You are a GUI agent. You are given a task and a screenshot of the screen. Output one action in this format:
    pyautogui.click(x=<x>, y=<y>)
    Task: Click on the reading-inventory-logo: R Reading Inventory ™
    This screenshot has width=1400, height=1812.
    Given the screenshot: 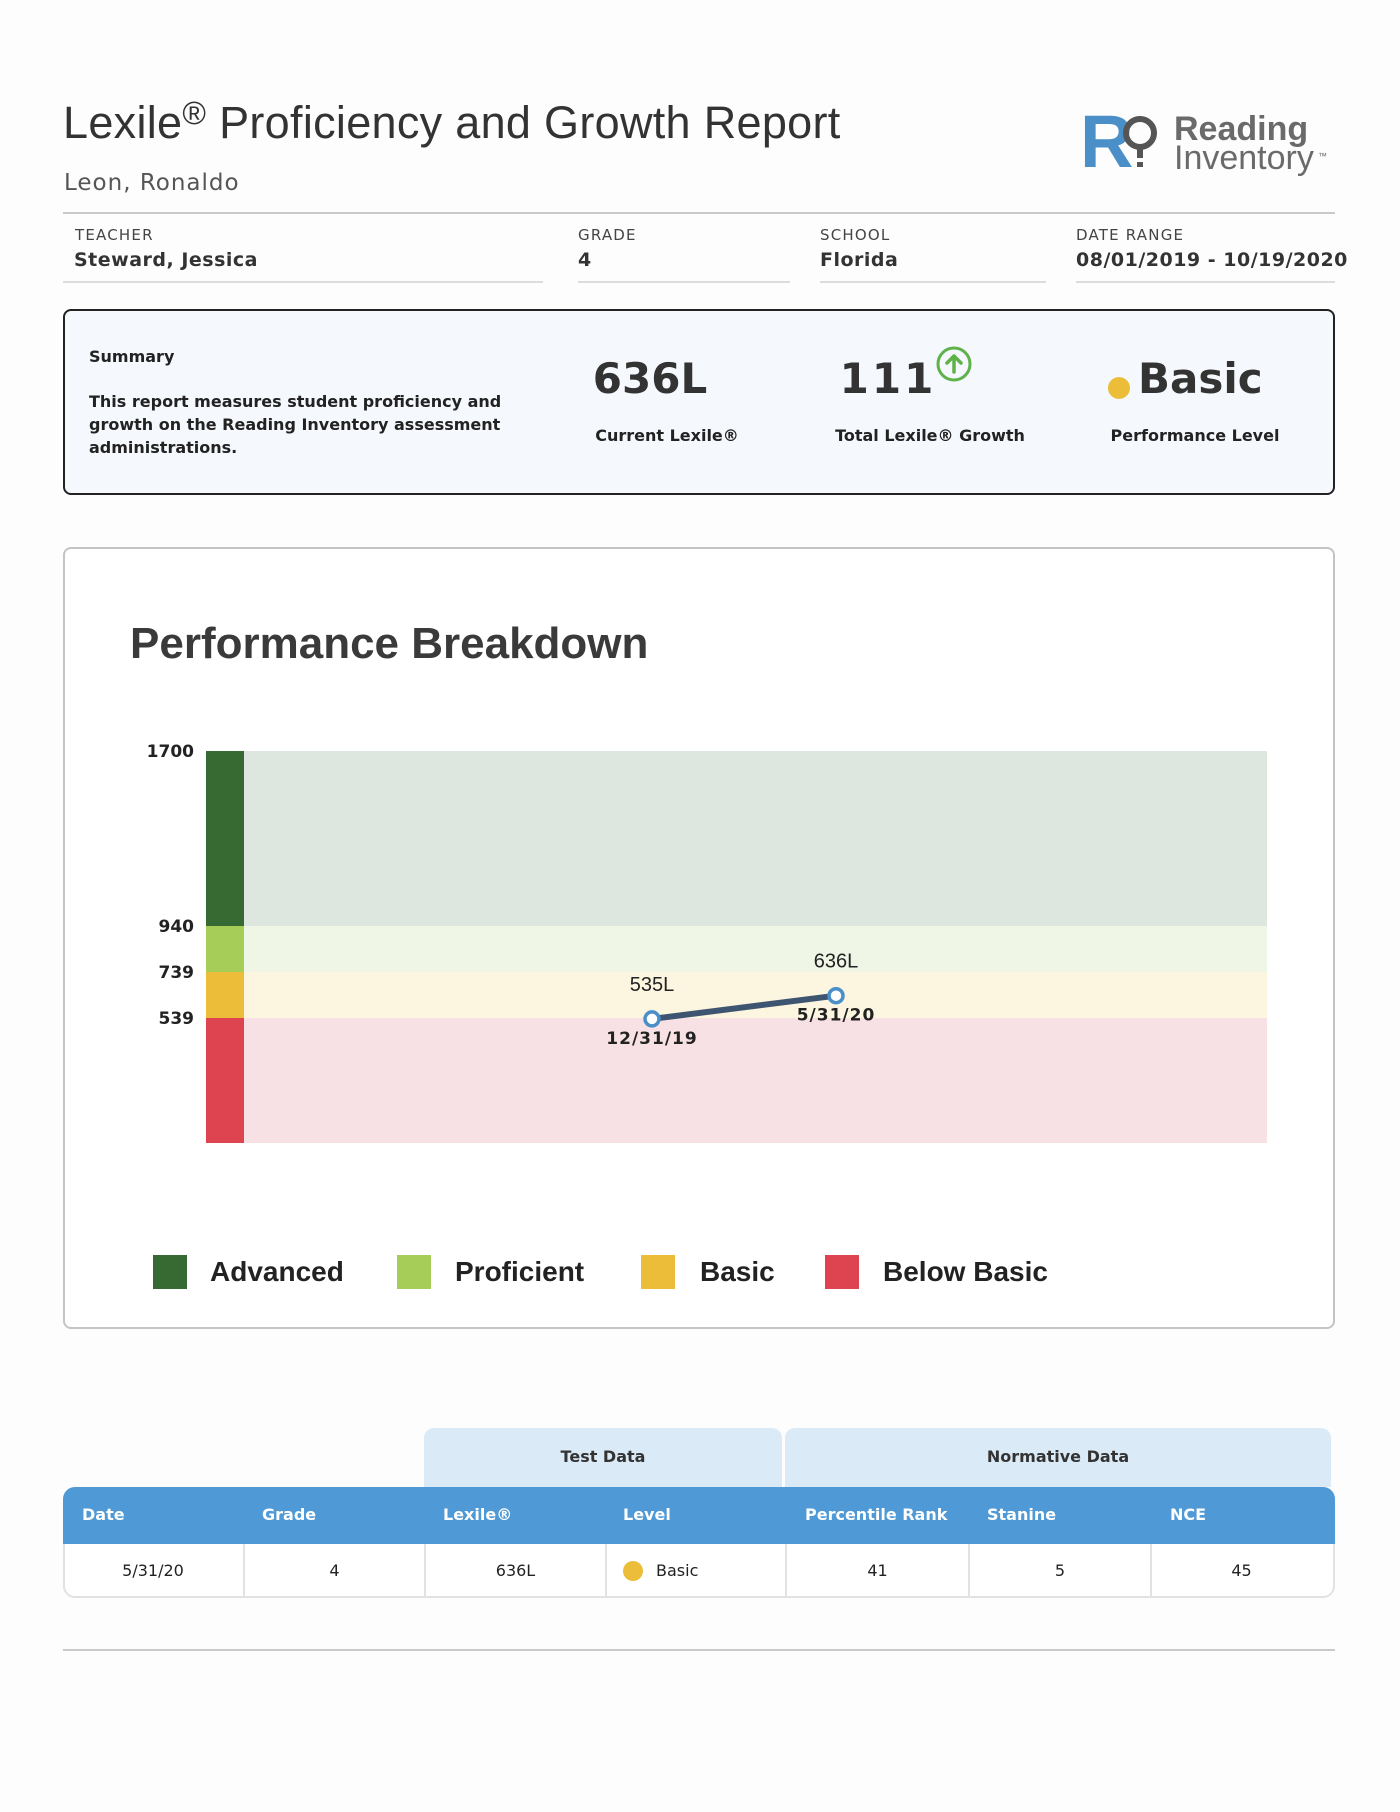 What is the action you would take?
    pyautogui.click(x=1205, y=141)
    